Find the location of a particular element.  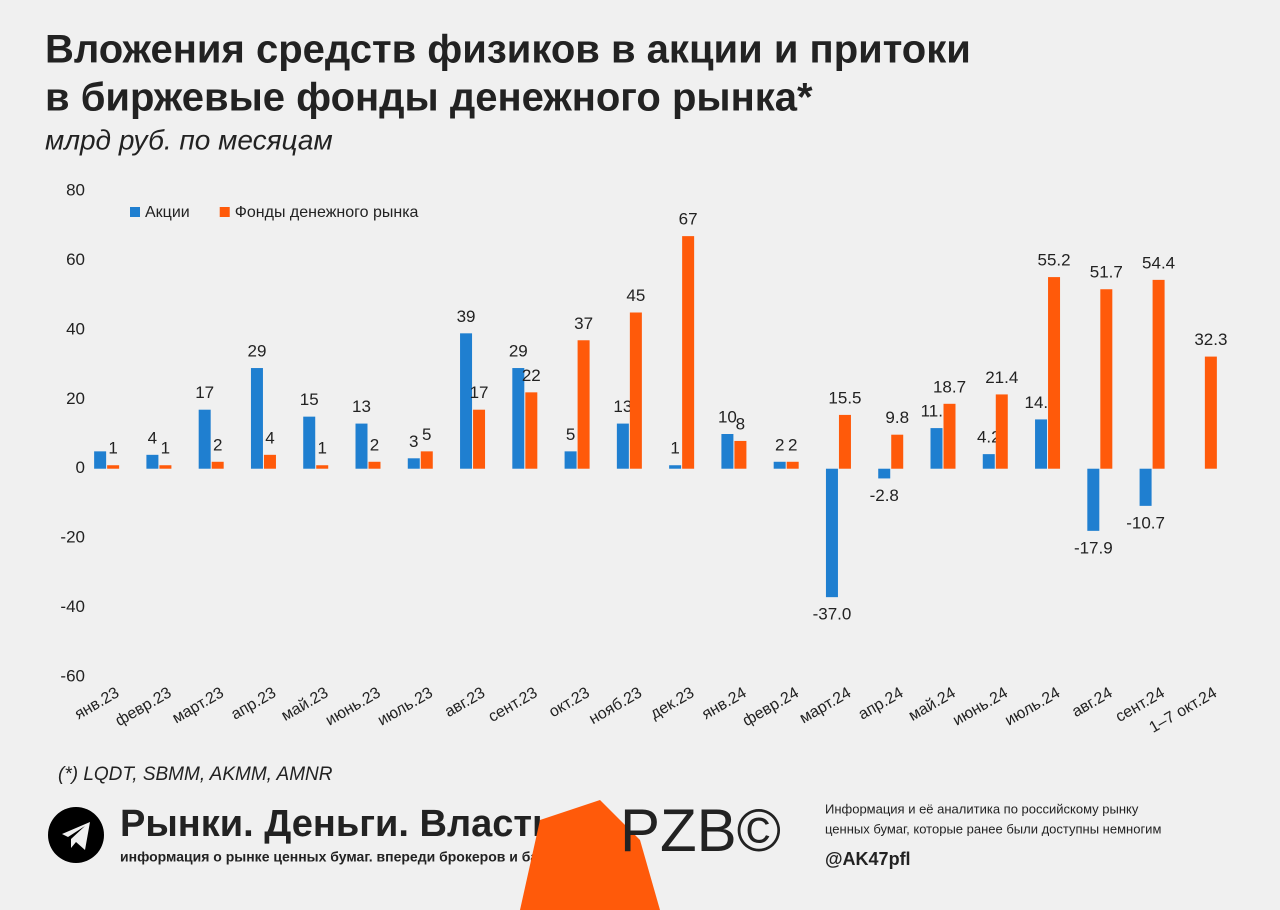

brand: Рынки. Деньги. Власть. is located at coordinates (343, 824).